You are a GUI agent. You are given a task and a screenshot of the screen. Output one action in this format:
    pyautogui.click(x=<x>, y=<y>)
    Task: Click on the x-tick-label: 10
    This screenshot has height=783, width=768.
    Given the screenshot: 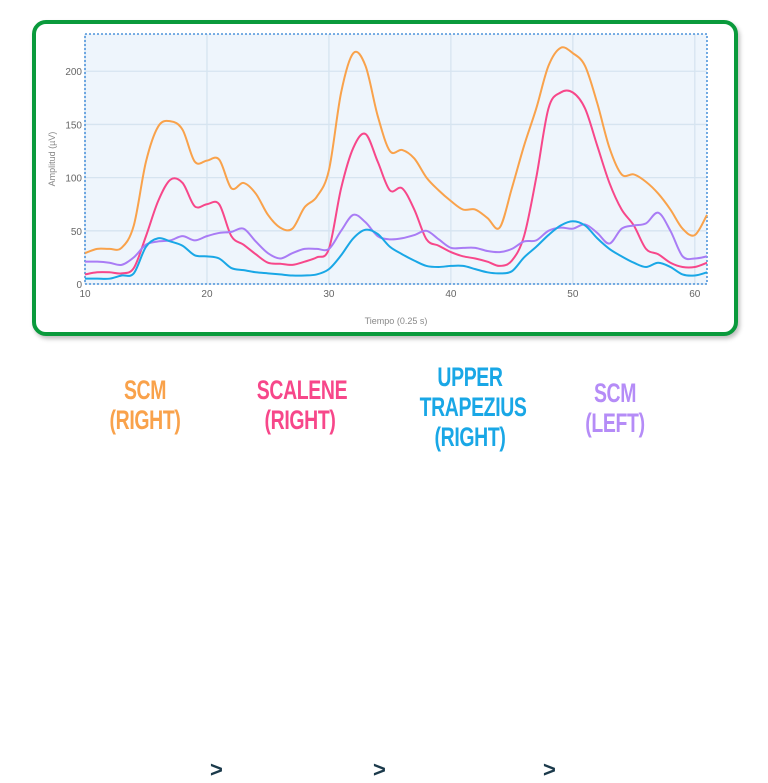 What is the action you would take?
    pyautogui.click(x=85, y=294)
    